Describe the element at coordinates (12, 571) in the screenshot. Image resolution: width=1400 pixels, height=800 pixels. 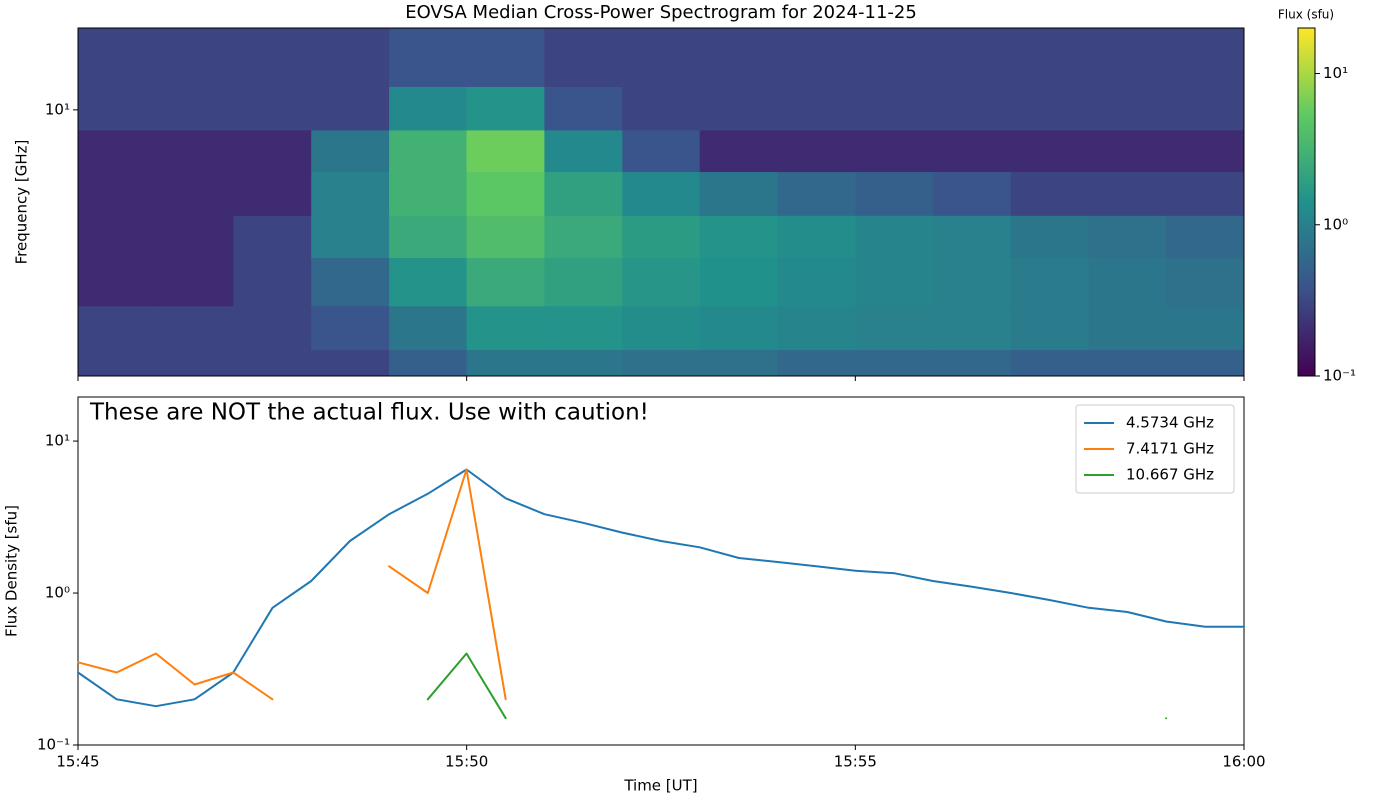
I see `y-axis-label: Flux Density [sfu]` at that location.